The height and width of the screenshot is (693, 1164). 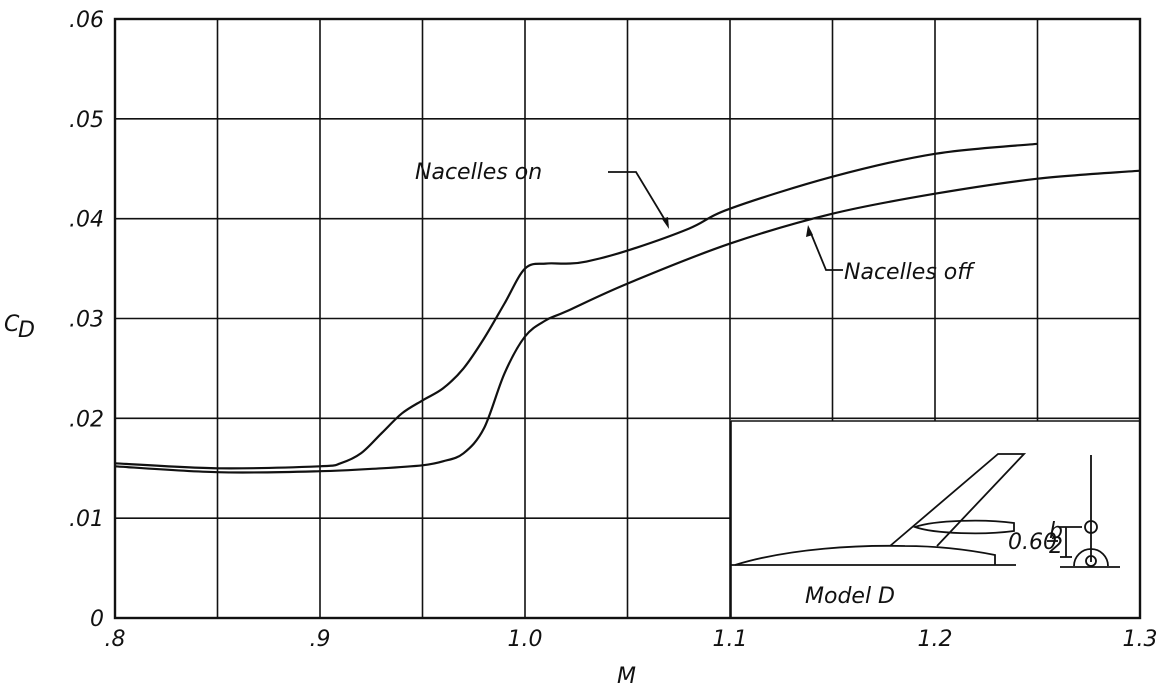 What do you see at coordinates (826, 250) in the screenshot?
I see `leader-nacelles-off` at bounding box center [826, 250].